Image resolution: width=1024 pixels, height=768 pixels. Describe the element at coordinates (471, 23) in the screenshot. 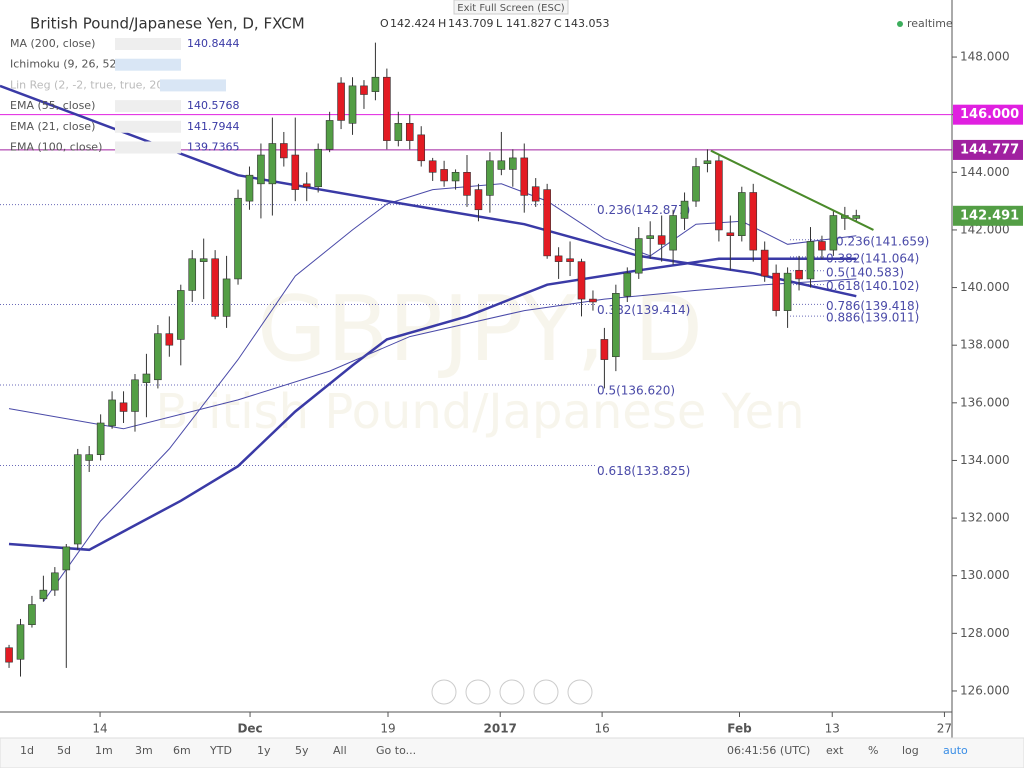

I see `ohlc-value: 143.709` at that location.